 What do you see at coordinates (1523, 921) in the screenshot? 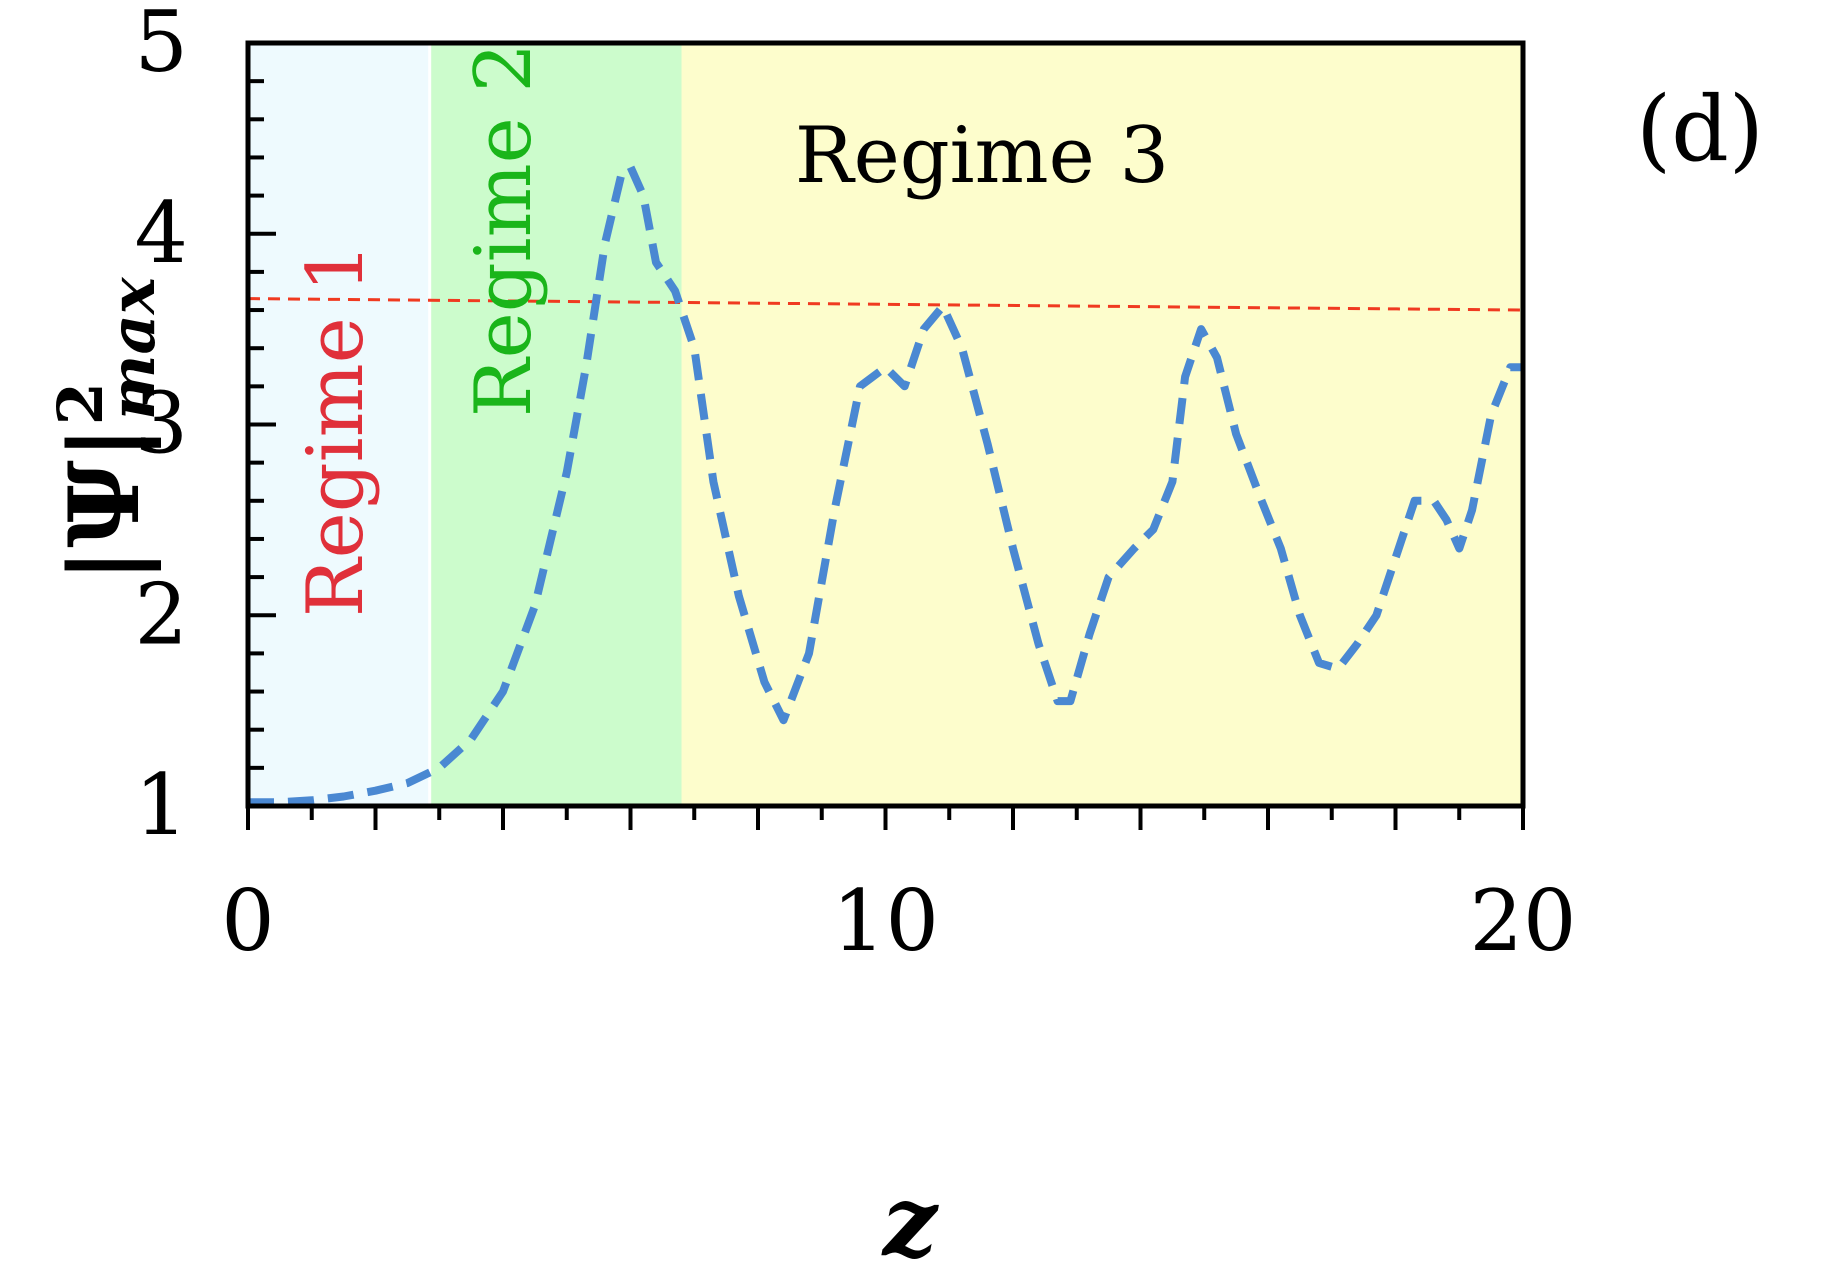
I see `x-tick-label: 20` at bounding box center [1523, 921].